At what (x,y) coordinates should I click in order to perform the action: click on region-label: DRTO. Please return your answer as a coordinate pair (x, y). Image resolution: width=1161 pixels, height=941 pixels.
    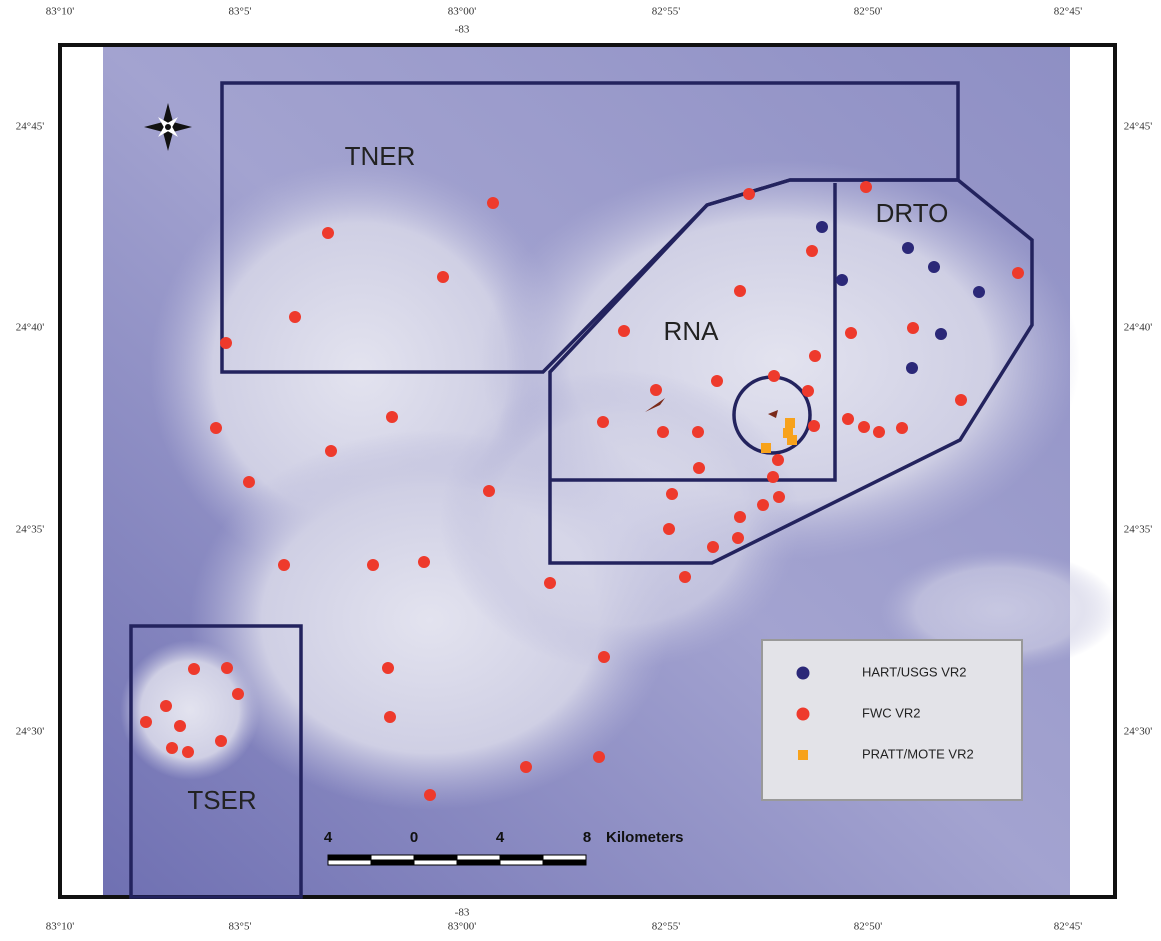
    Looking at the image, I should click on (912, 213).